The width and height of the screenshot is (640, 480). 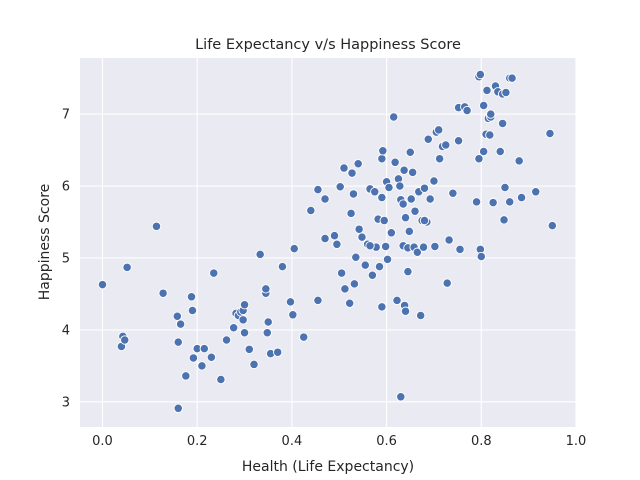 What do you see at coordinates (66, 187) in the screenshot?
I see `y-tick-label: 6` at bounding box center [66, 187].